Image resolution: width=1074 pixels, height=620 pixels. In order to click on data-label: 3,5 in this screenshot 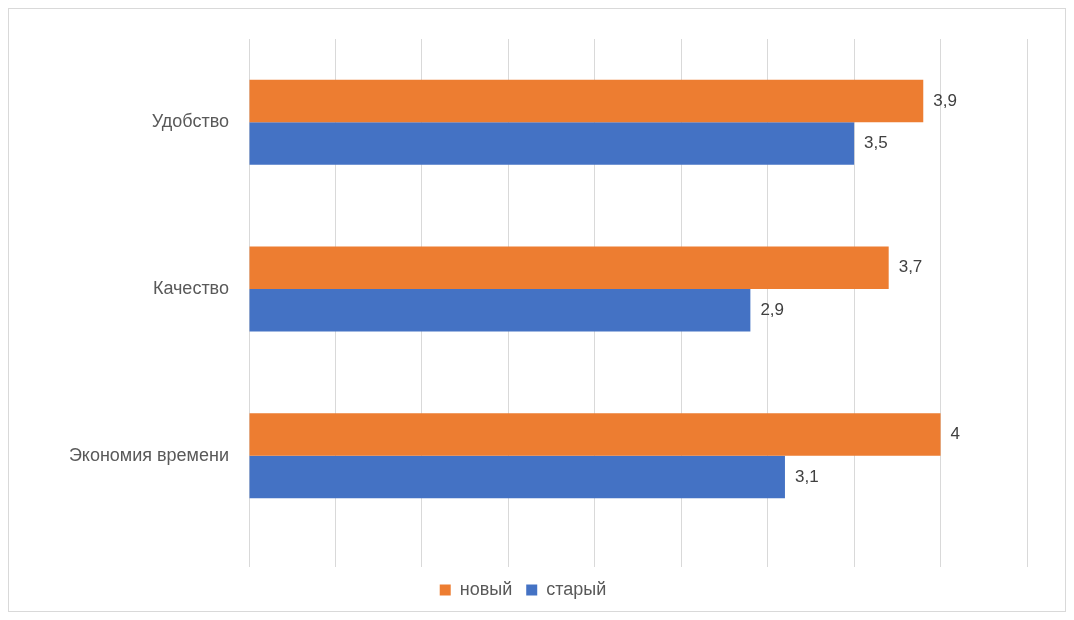, I will do `click(876, 143)`.